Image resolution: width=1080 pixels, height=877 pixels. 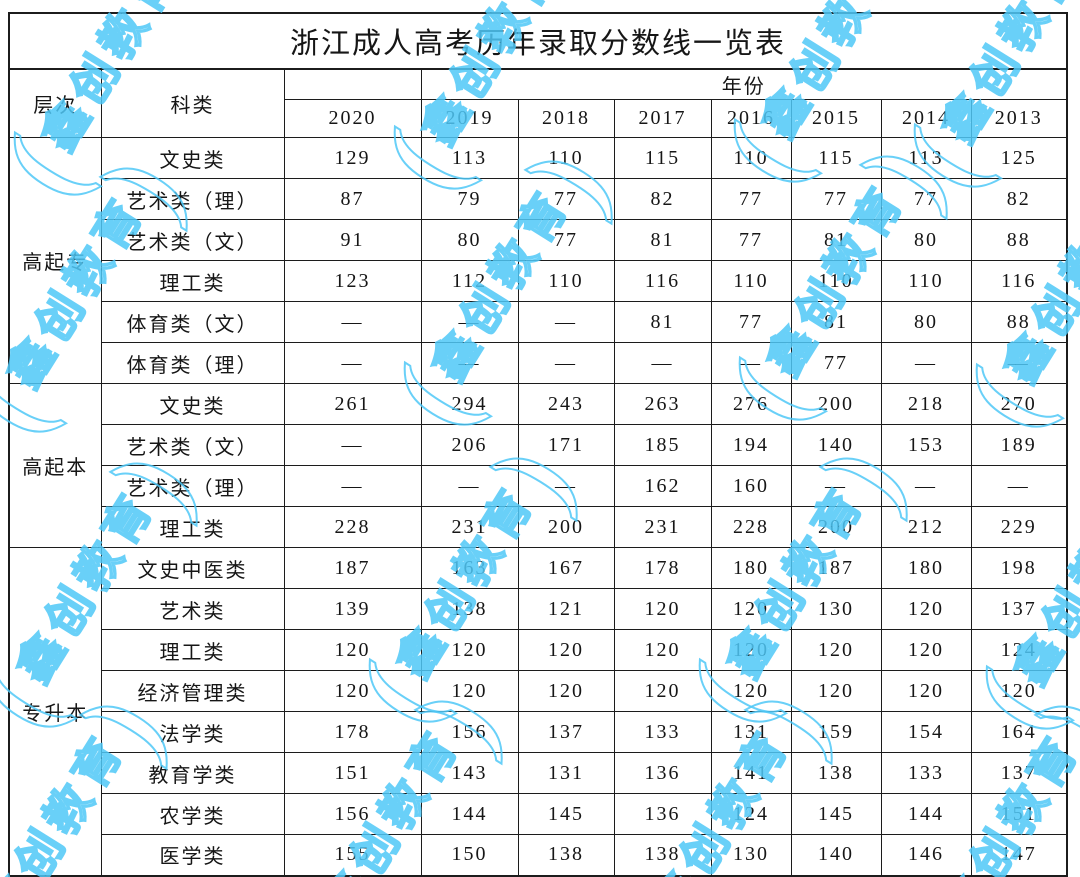 I want to click on year-header-2017: 2017, so click(x=662, y=118).